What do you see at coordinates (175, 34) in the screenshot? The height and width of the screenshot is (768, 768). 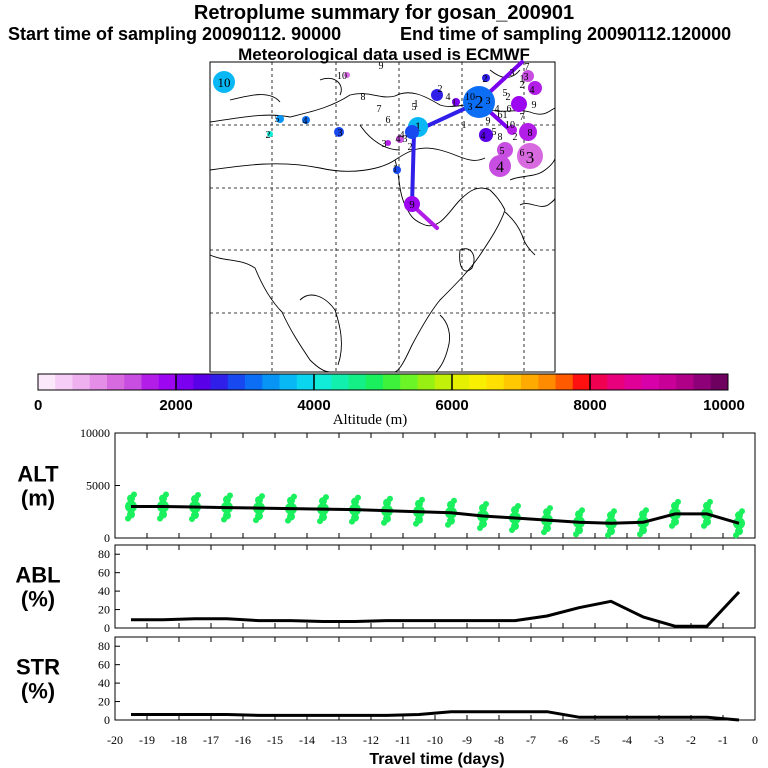 I see `start-time-label: Start time of sampling 20090112. 90000` at bounding box center [175, 34].